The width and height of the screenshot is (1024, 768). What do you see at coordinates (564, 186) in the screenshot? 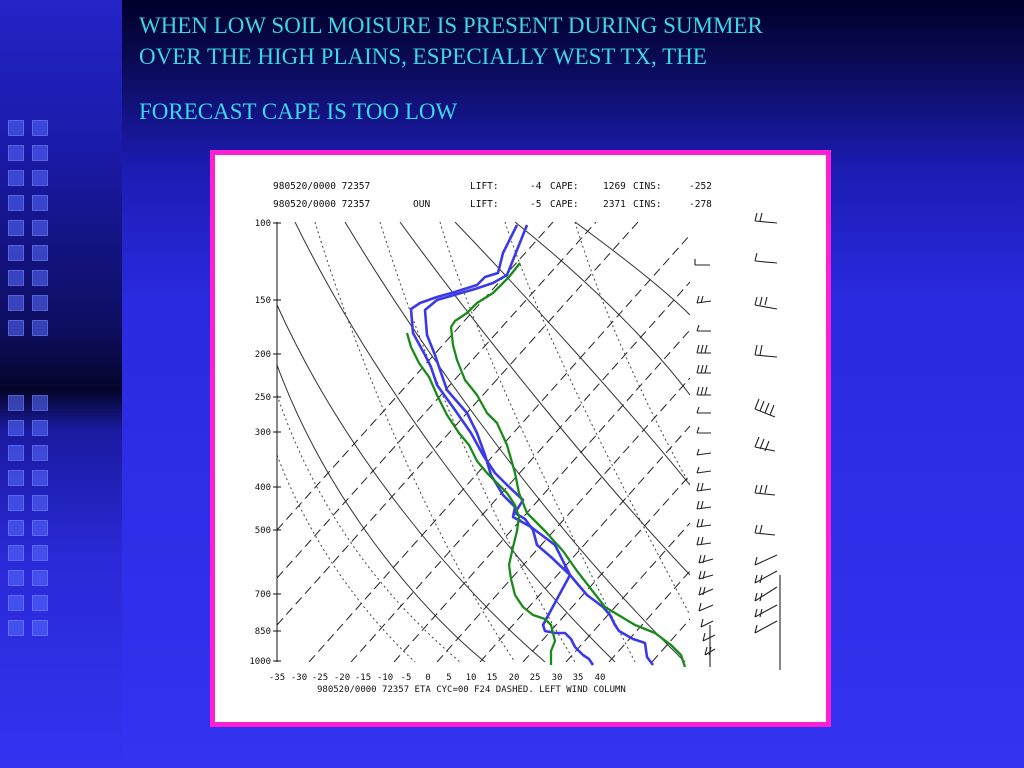
I see `header1-cape-label: CAPE:` at bounding box center [564, 186].